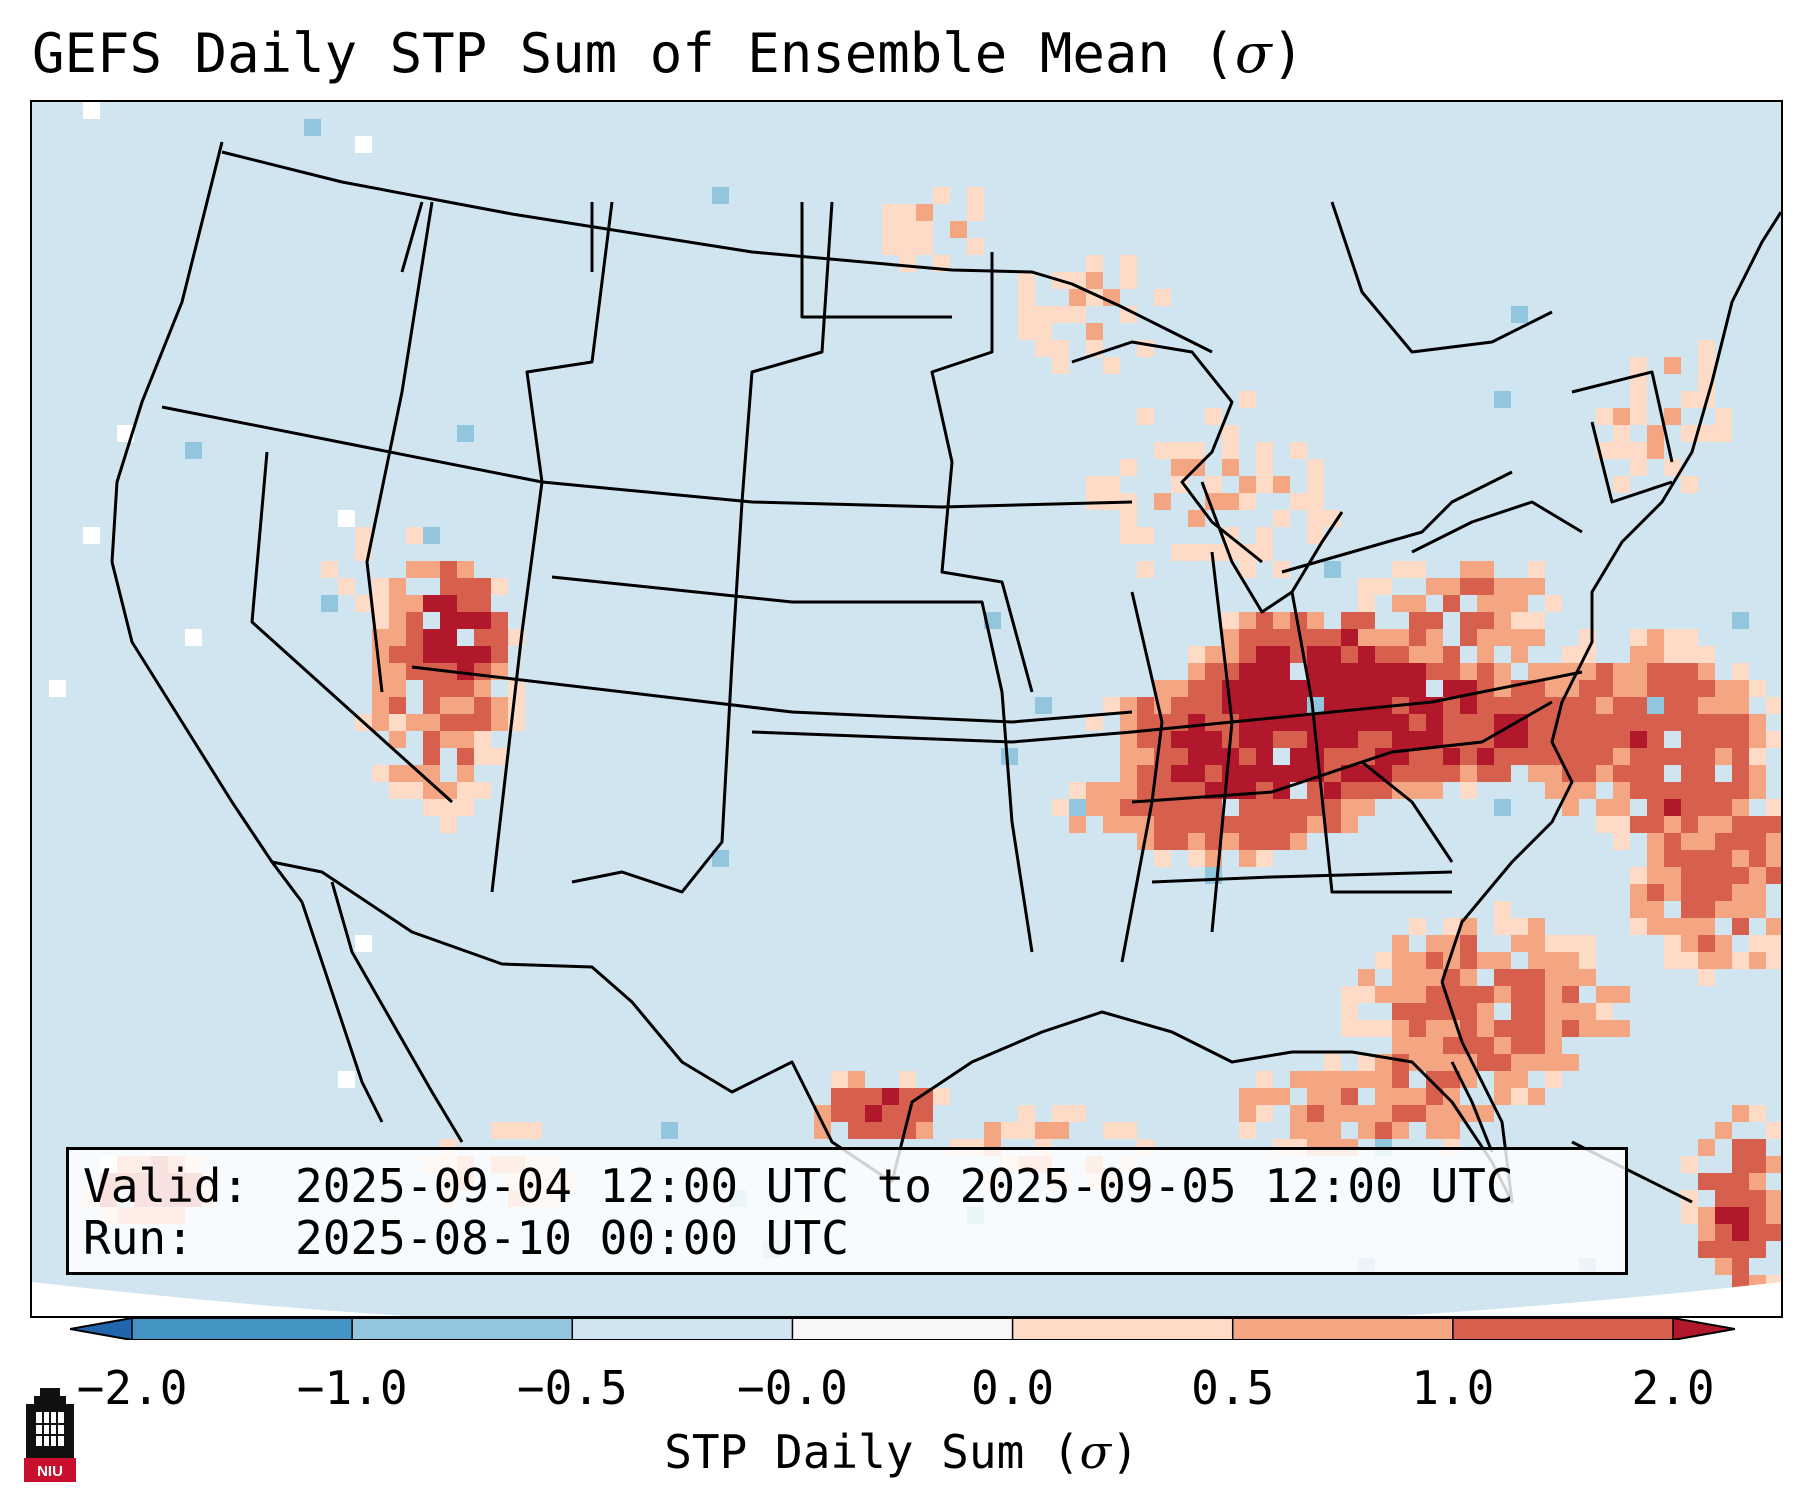 The image size is (1803, 1506). What do you see at coordinates (242, 1329) in the screenshot?
I see `colorbar-segment` at bounding box center [242, 1329].